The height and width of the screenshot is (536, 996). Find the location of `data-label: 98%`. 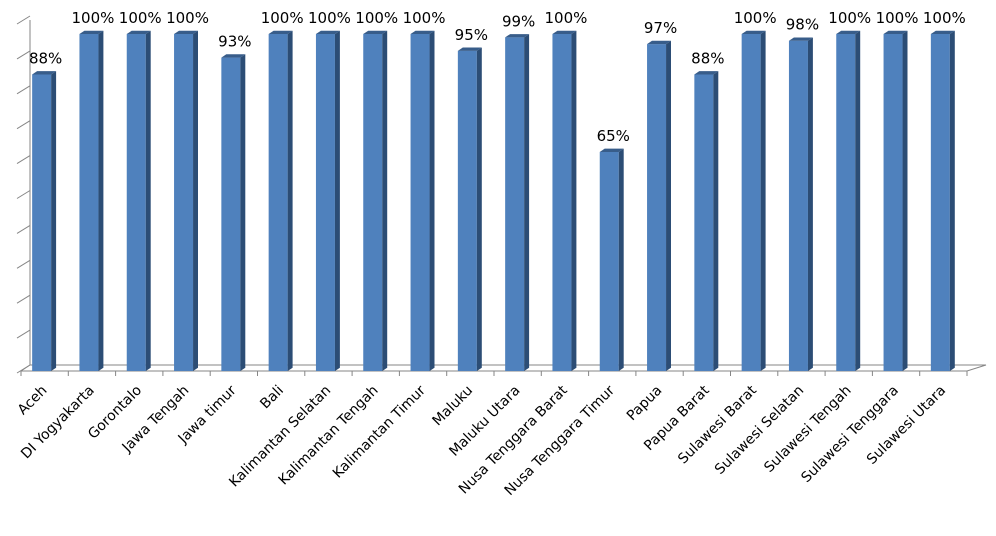

data-label: 98% is located at coordinates (802, 25).